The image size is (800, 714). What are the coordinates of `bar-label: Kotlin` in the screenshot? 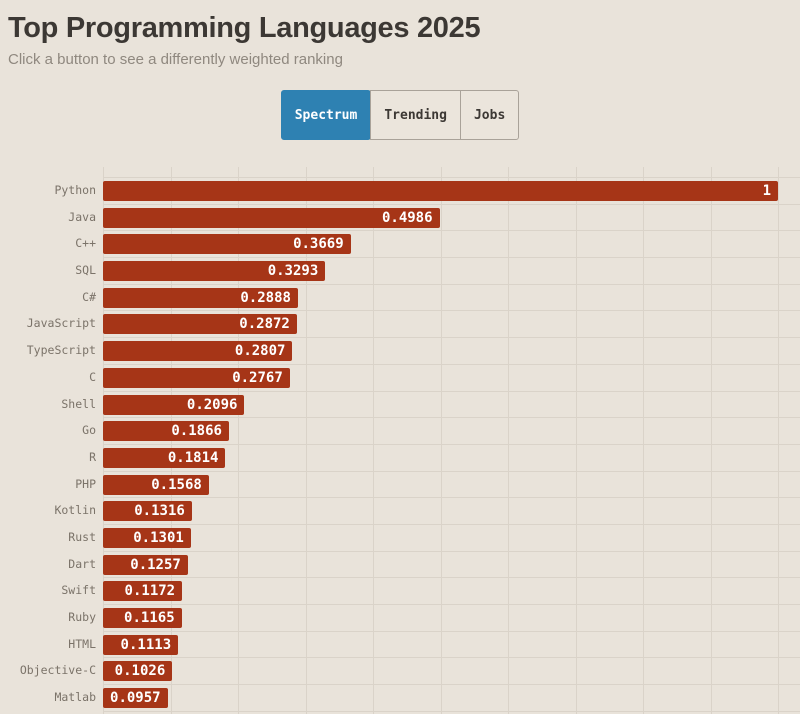 It's located at (75, 510).